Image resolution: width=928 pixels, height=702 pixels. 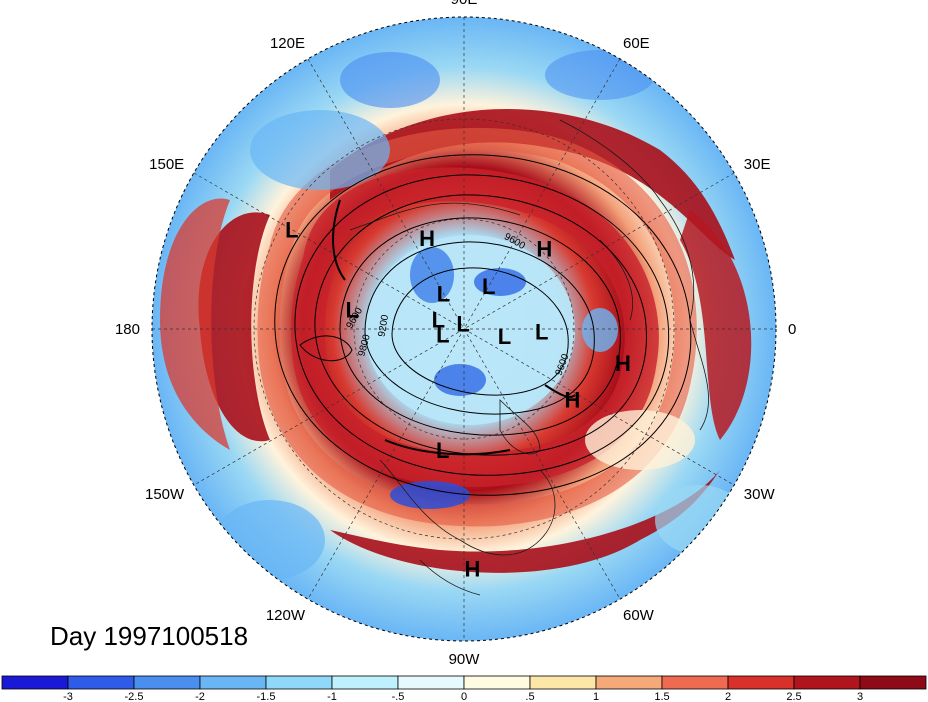 What do you see at coordinates (793, 696) in the screenshot?
I see `colorbar-tick-label: 2.5` at bounding box center [793, 696].